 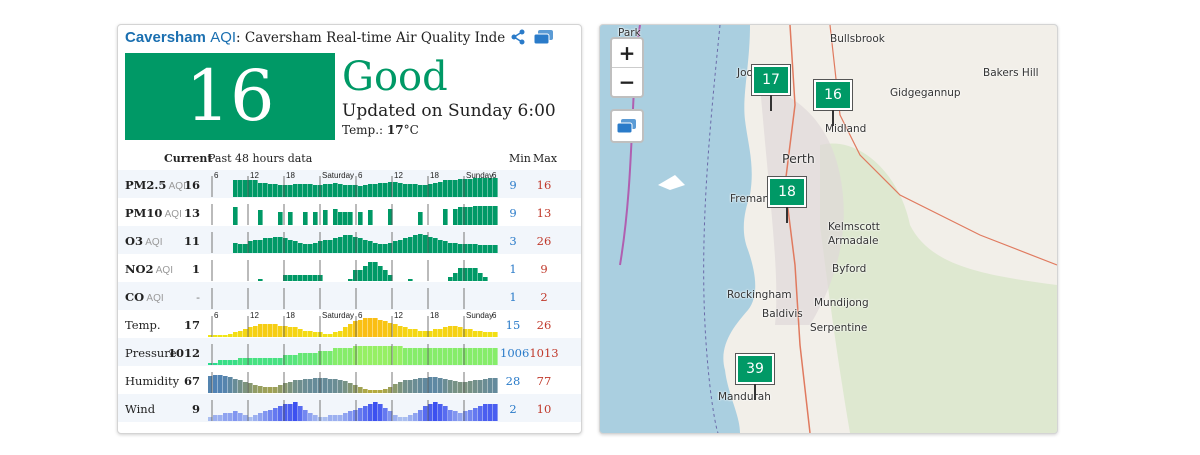 I want to click on axis-tick-label: 12, so click(x=254, y=175).